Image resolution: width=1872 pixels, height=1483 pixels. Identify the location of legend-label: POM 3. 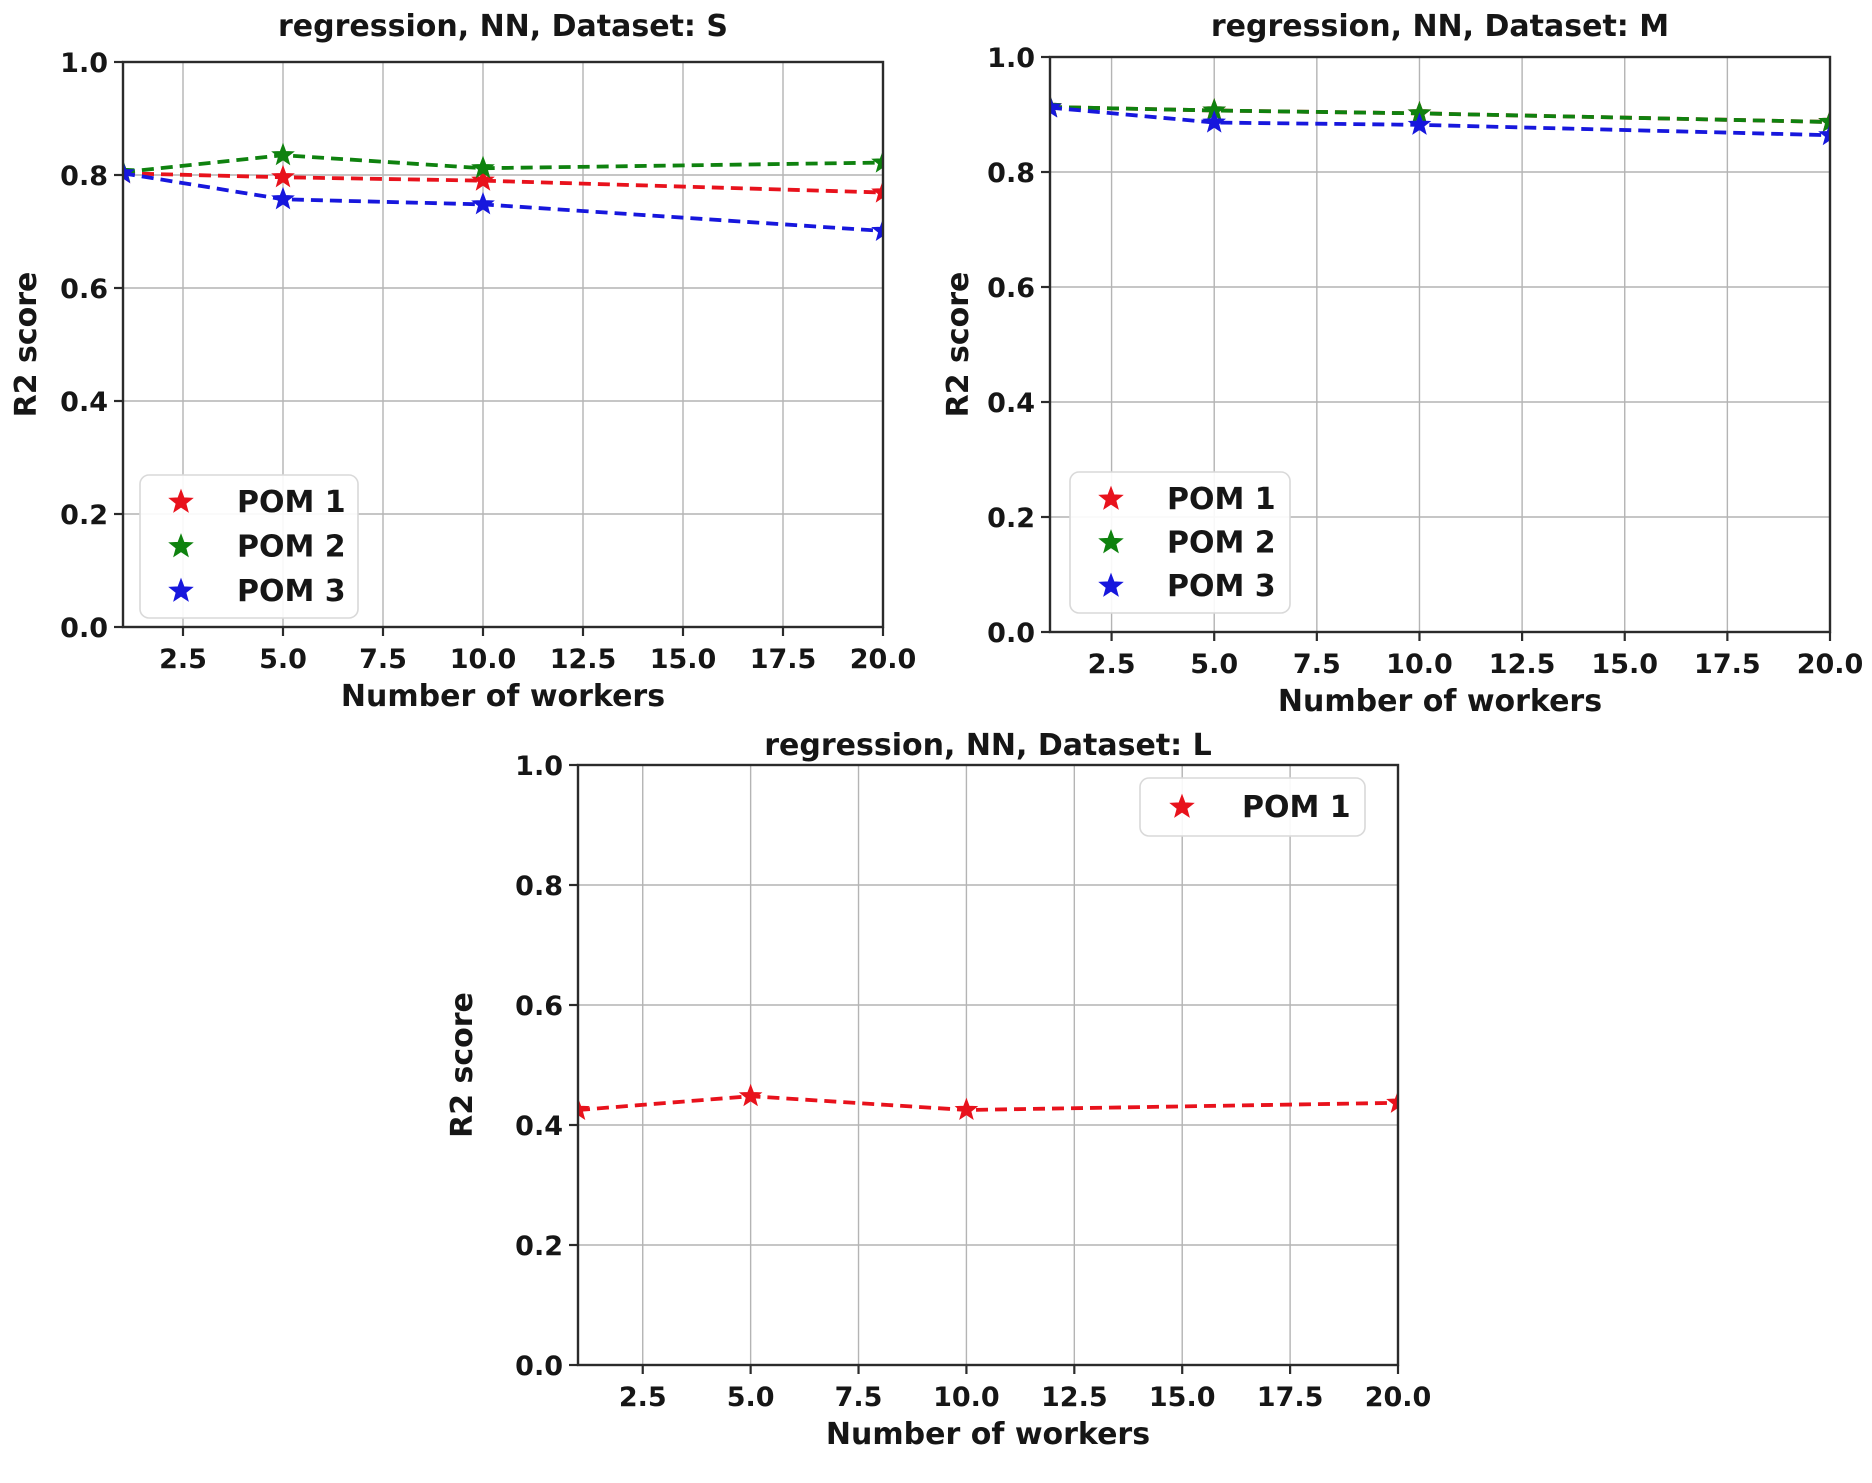
(291, 591).